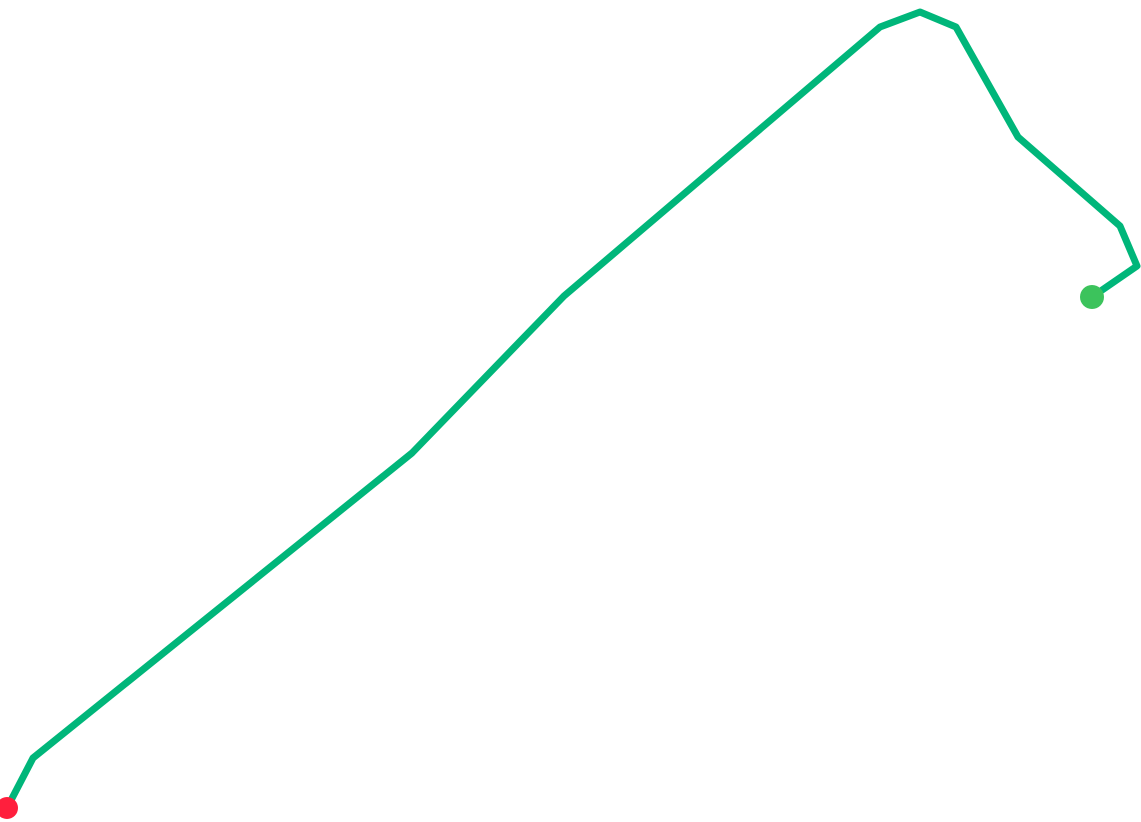 This screenshot has width=1141, height=822. I want to click on start-marker-icon, so click(1092, 297).